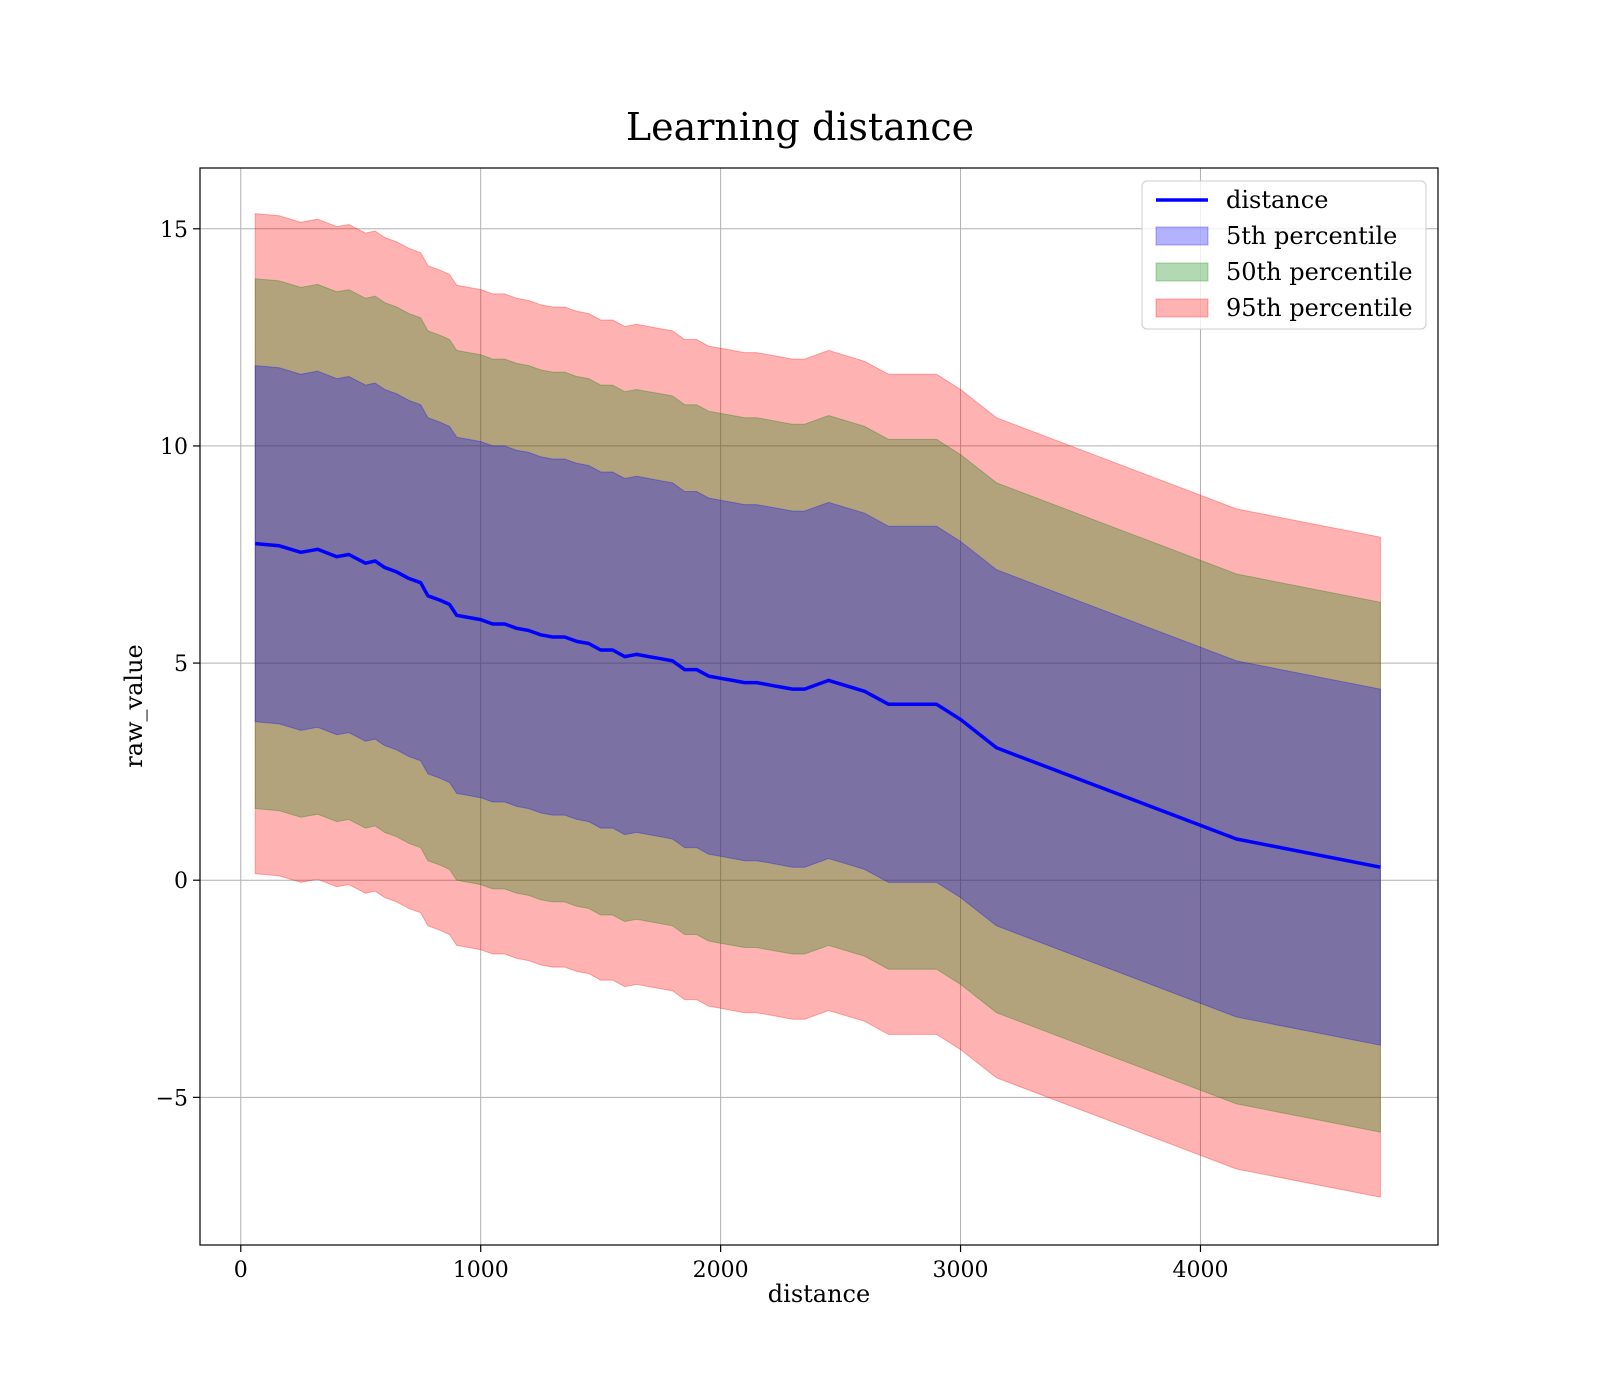 Image resolution: width=1600 pixels, height=1400 pixels. Describe the element at coordinates (134, 706) in the screenshot. I see `y-axis-label: raw_value` at that location.